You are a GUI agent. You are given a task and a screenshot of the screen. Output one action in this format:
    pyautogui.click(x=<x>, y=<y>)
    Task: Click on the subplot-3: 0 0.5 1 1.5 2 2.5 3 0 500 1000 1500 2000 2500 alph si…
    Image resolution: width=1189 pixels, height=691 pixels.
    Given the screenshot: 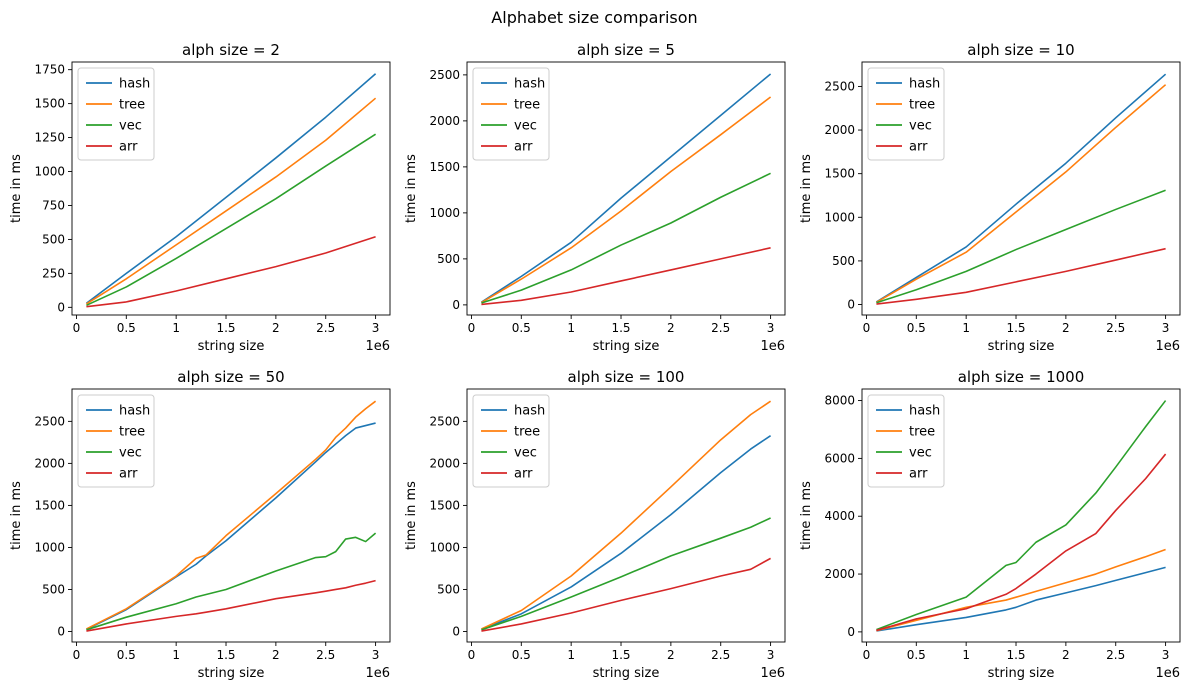 What is the action you would take?
    pyautogui.click(x=990, y=197)
    